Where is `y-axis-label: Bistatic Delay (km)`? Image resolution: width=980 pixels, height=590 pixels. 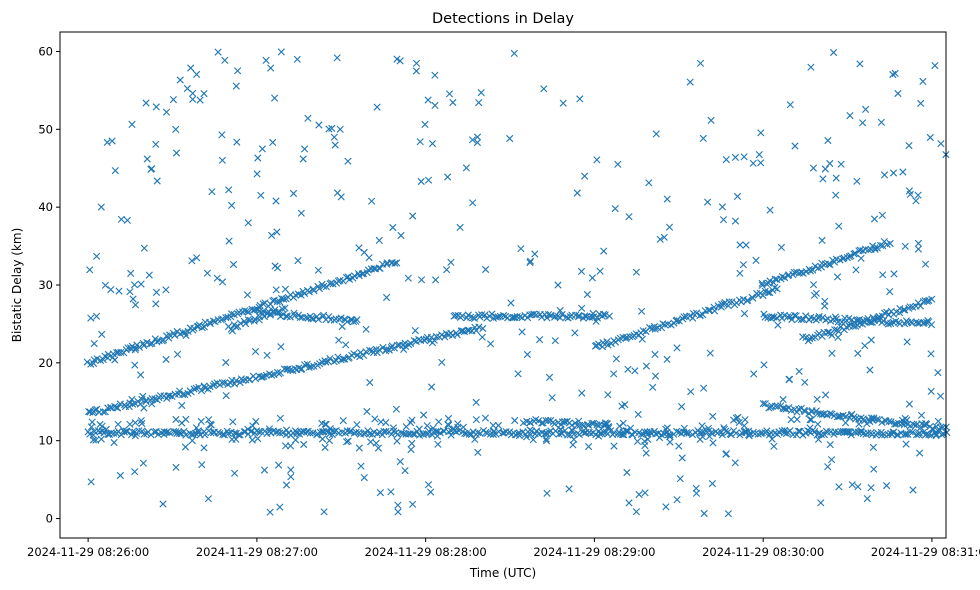
y-axis-label: Bistatic Delay (km) is located at coordinates (17, 285).